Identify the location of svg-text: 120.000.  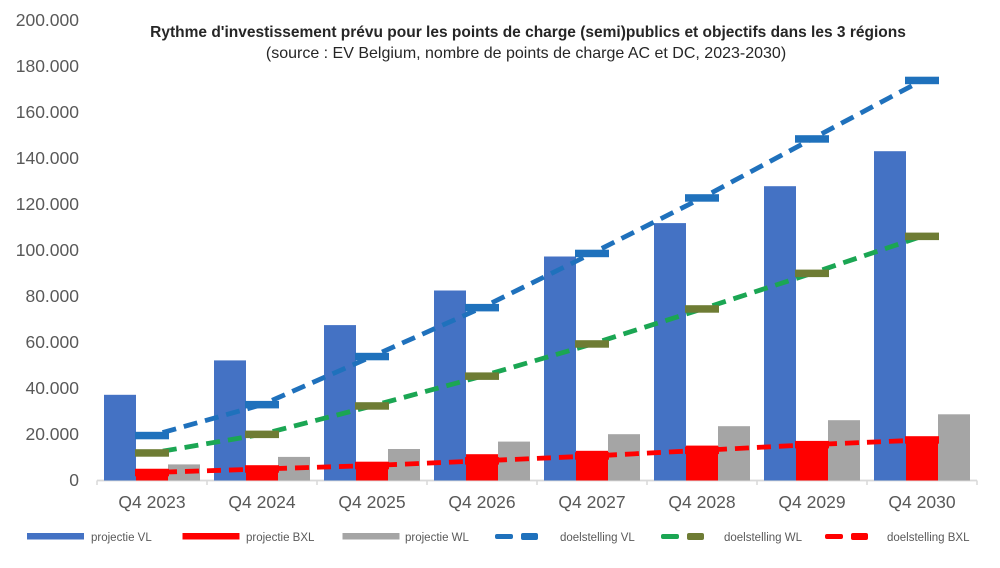
(48, 204).